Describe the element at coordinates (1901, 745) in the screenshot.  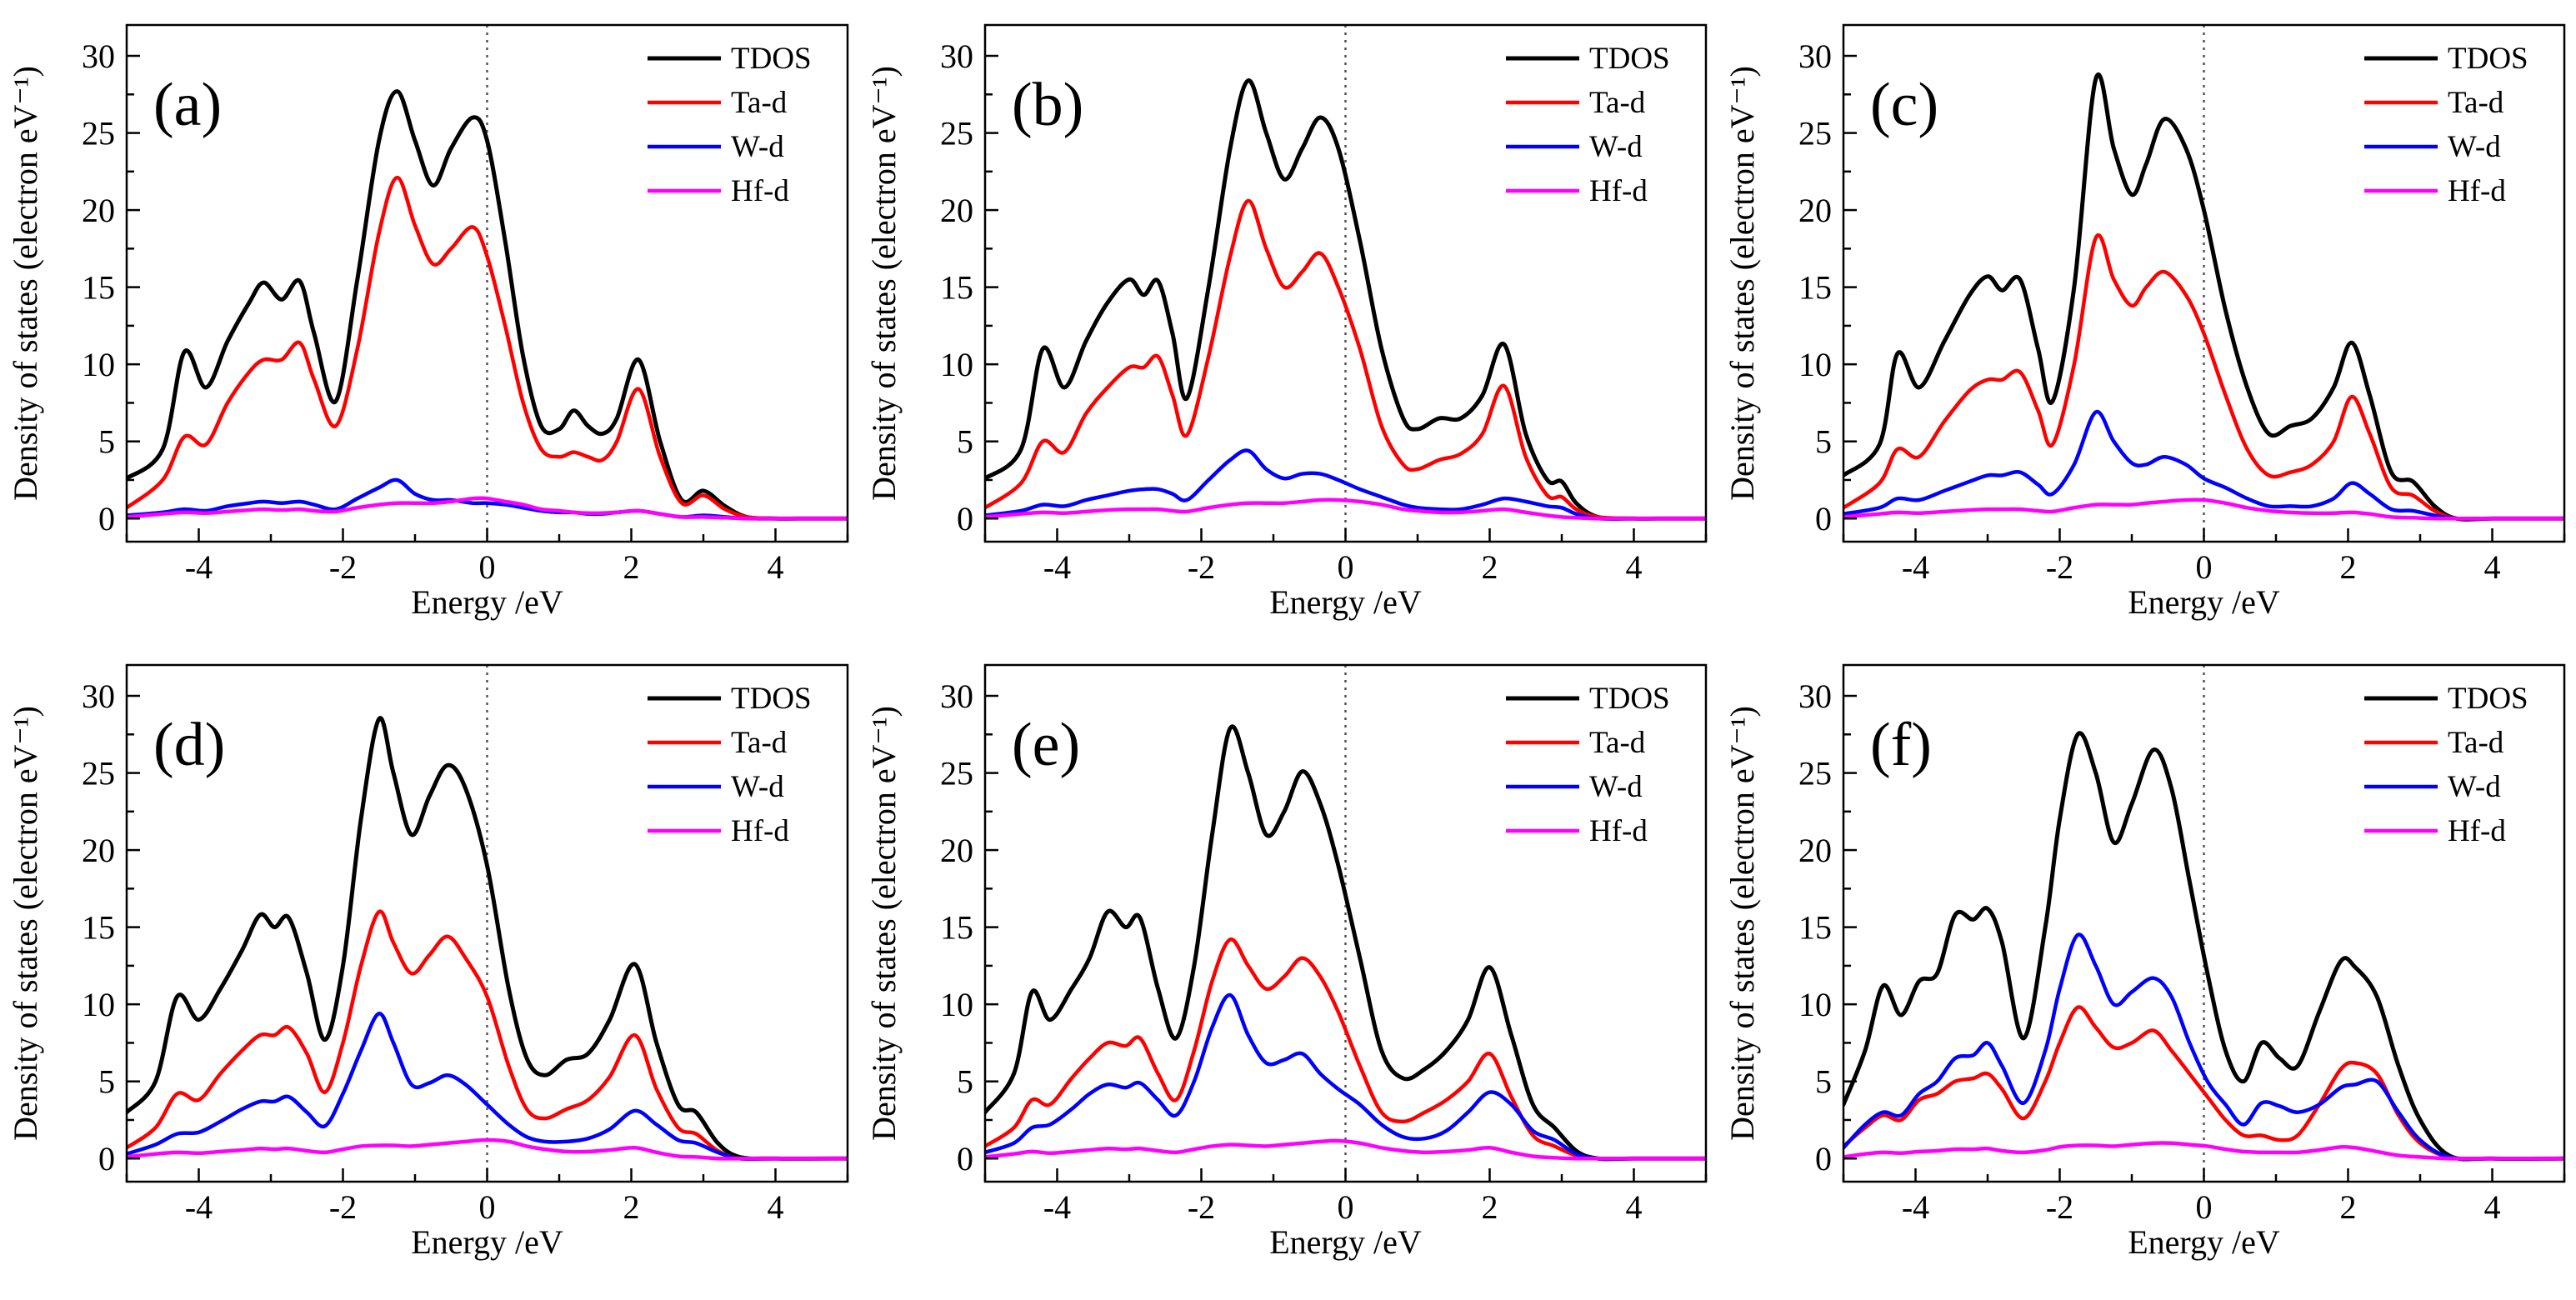
I see `panel-label: (f)` at that location.